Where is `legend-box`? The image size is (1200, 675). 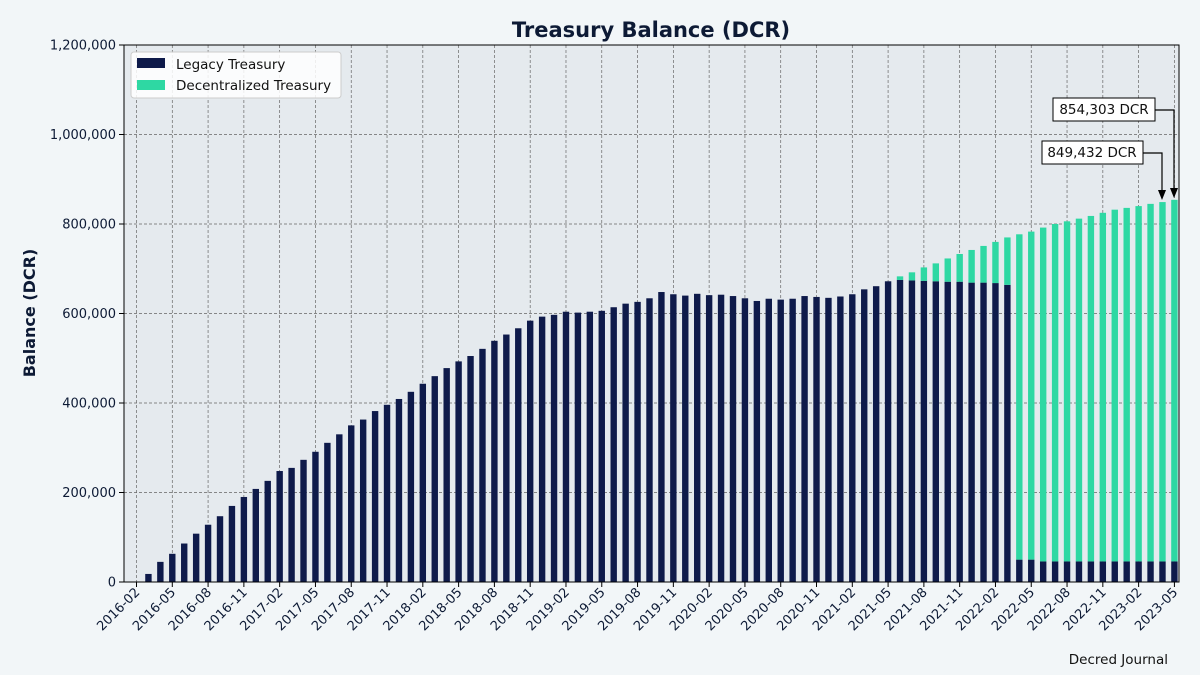 legend-box is located at coordinates (236, 75).